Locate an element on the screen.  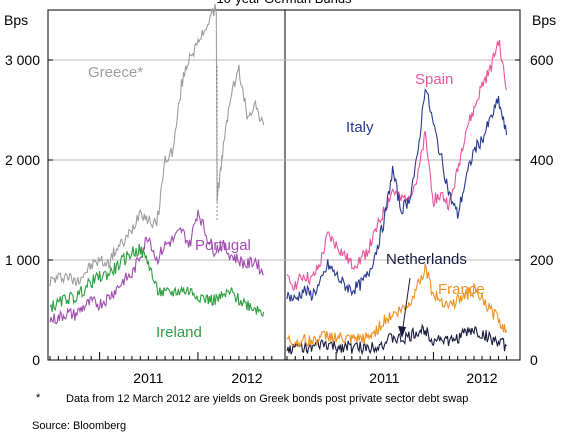
source-note: Source: Bloomberg is located at coordinates (79, 426).